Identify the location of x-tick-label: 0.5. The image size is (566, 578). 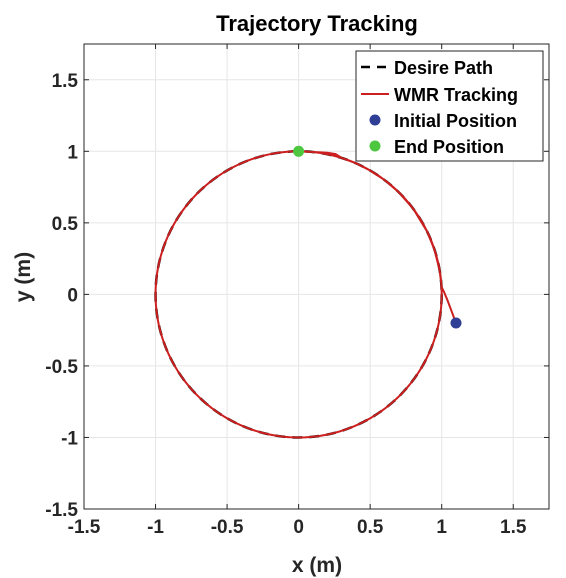
(370, 527).